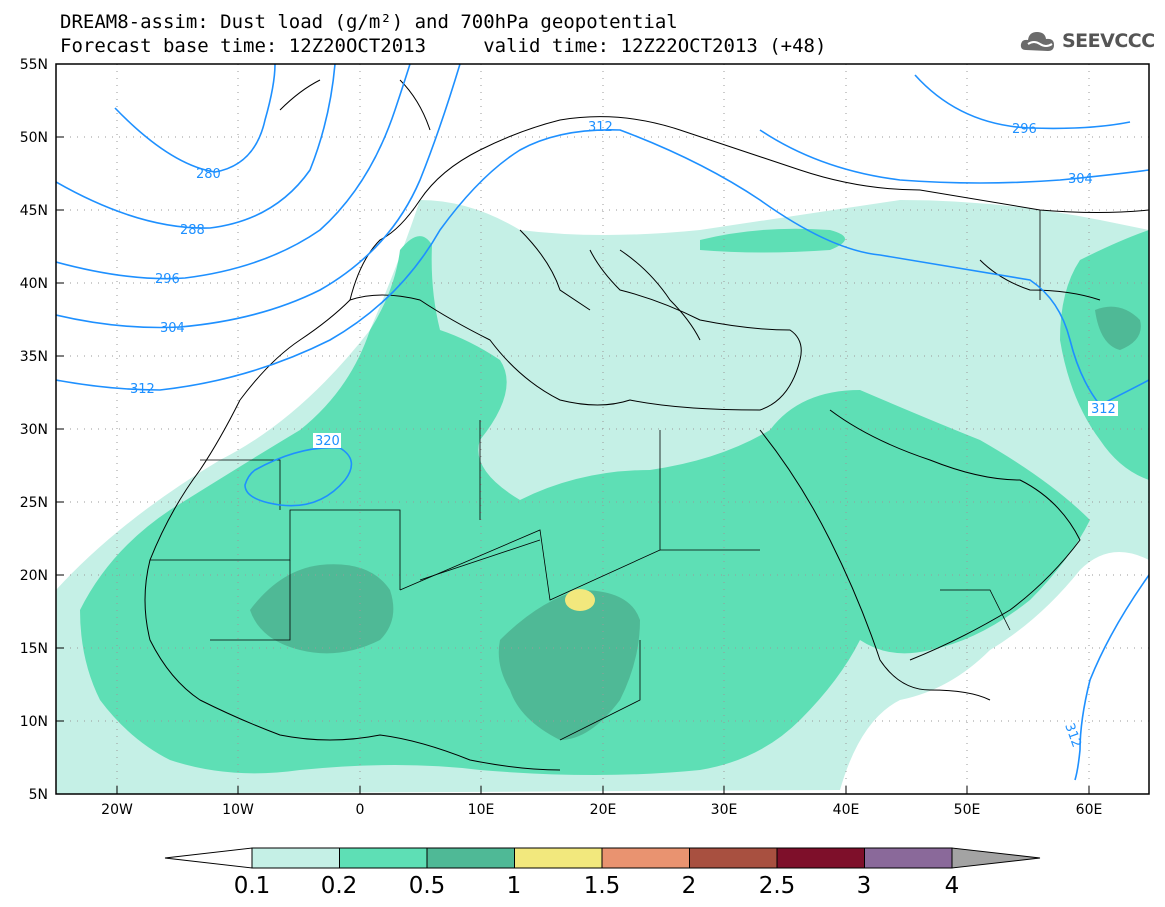  I want to click on contour-label: 288, so click(192, 230).